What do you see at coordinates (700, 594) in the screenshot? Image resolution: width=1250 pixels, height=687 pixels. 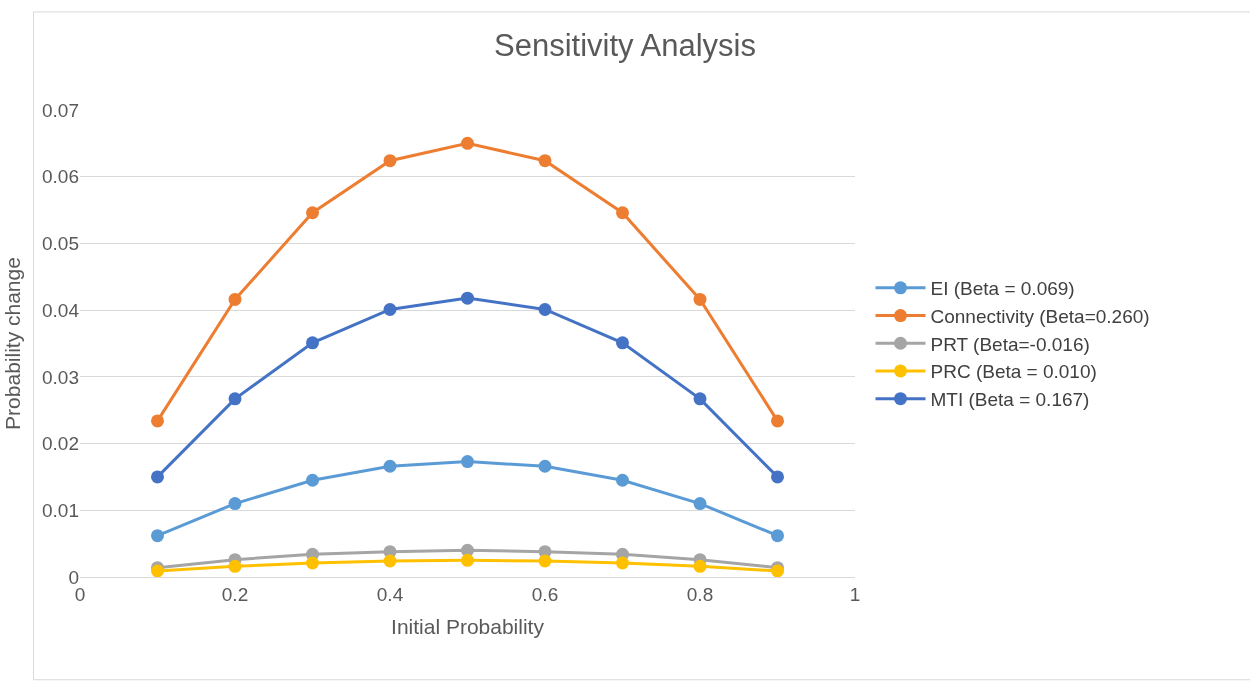 I see `x-tick-label: 0.8` at bounding box center [700, 594].